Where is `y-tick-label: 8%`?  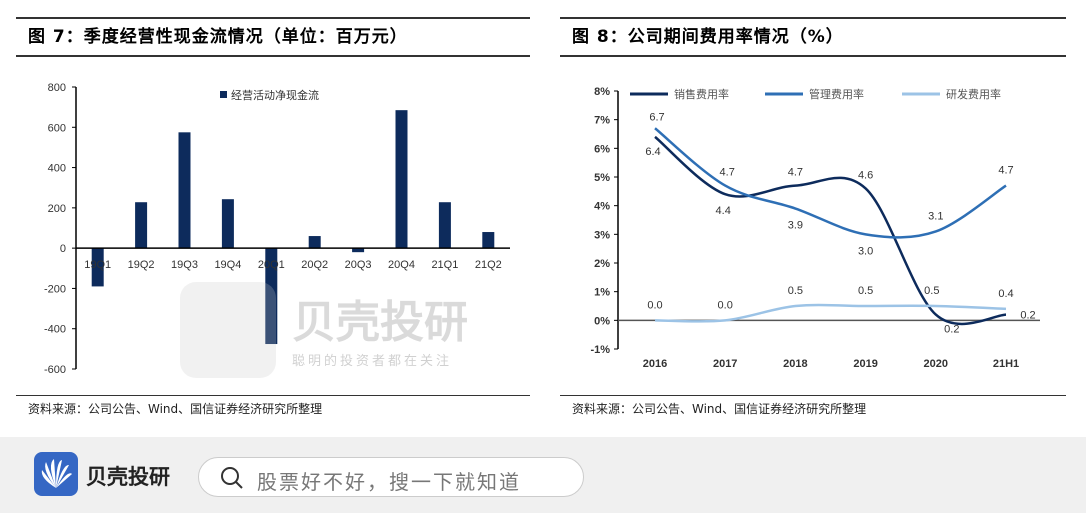 y-tick-label: 8% is located at coordinates (602, 92).